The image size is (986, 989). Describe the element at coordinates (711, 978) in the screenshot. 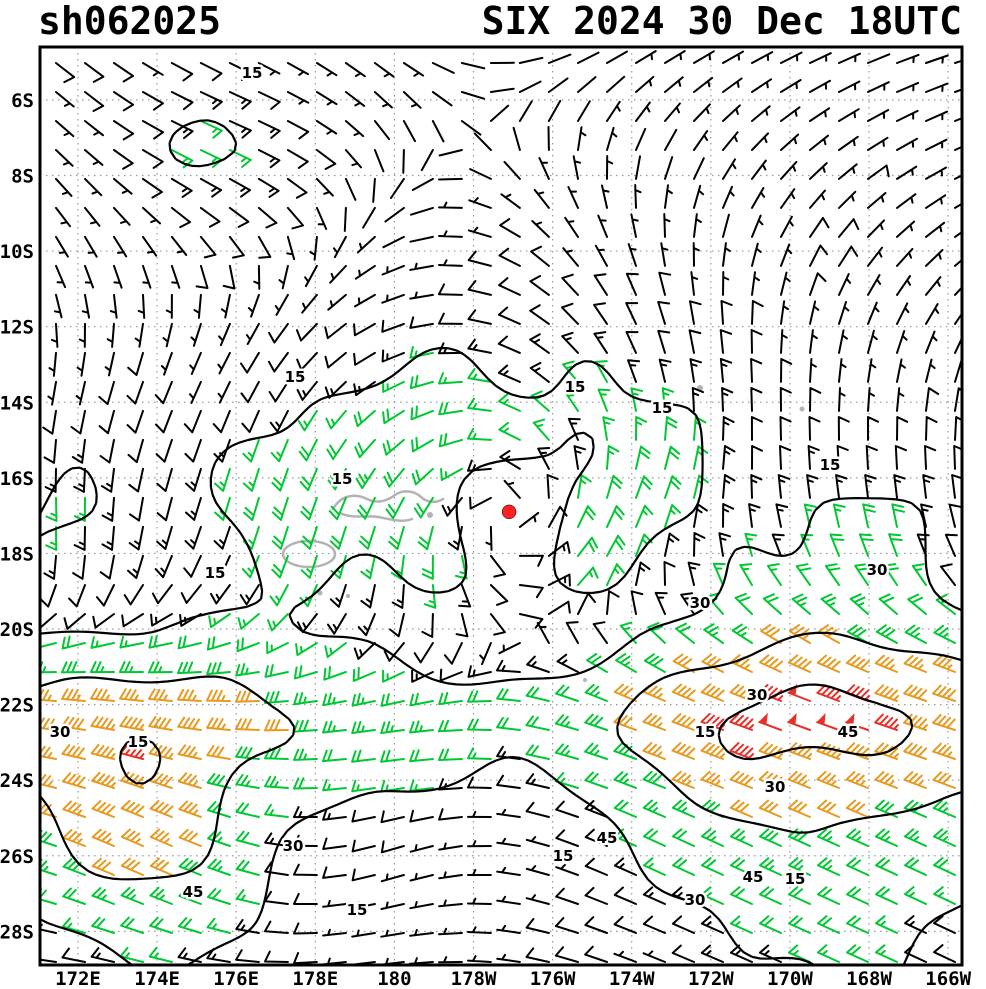

I see `x-tick-label: 172W` at that location.